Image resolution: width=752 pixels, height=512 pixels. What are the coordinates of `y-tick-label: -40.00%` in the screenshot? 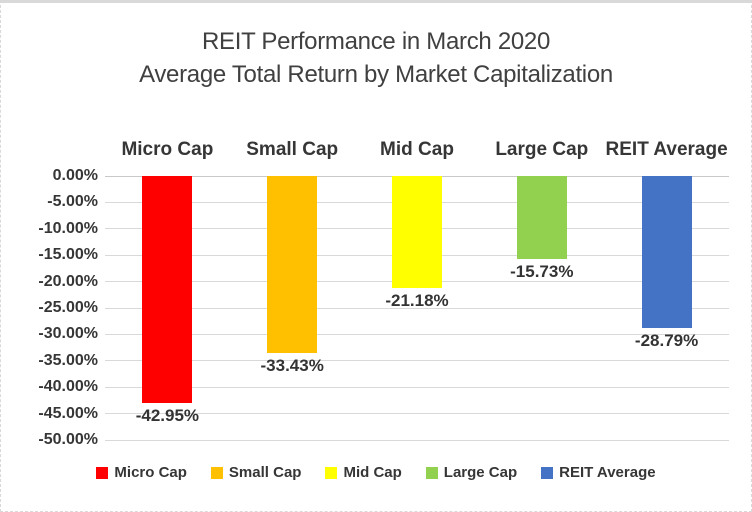 It's located at (68, 387).